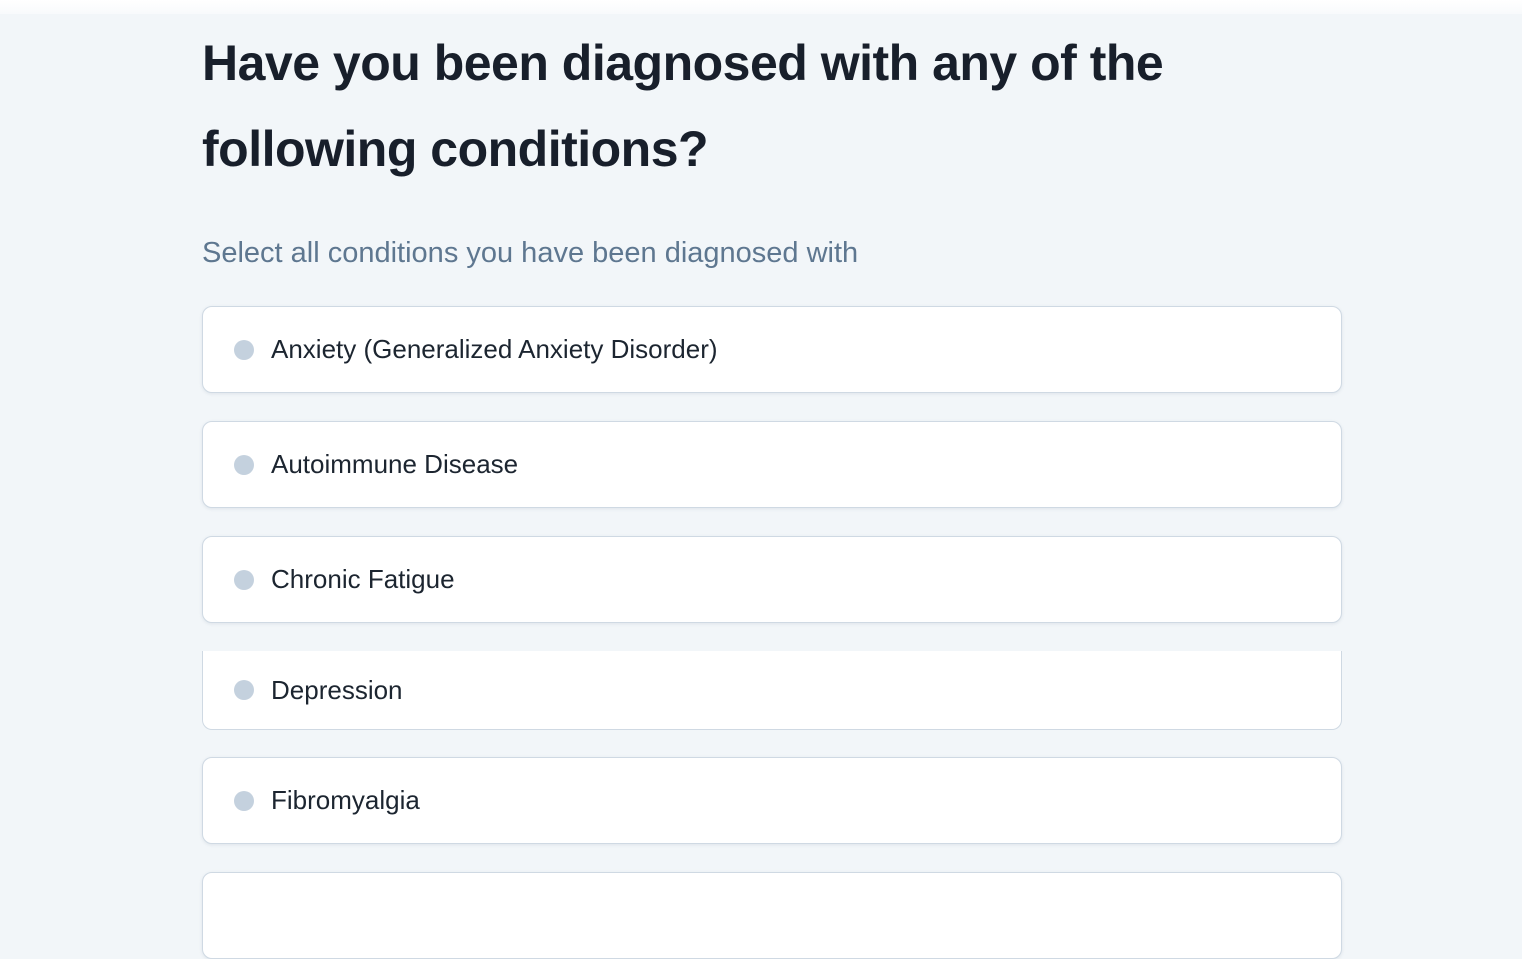 The image size is (1522, 959). What do you see at coordinates (363, 579) in the screenshot?
I see `option-label: Chronic Fatigue` at bounding box center [363, 579].